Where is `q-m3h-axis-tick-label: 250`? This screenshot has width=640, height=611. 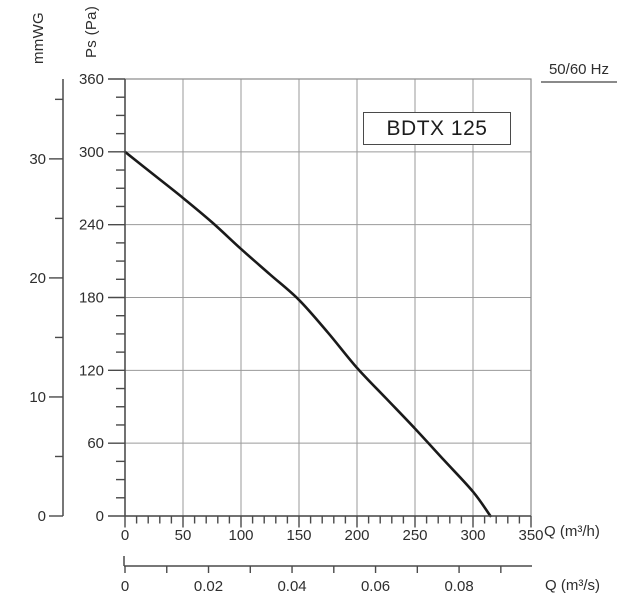 q-m3h-axis-tick-label: 250 is located at coordinates (414, 535).